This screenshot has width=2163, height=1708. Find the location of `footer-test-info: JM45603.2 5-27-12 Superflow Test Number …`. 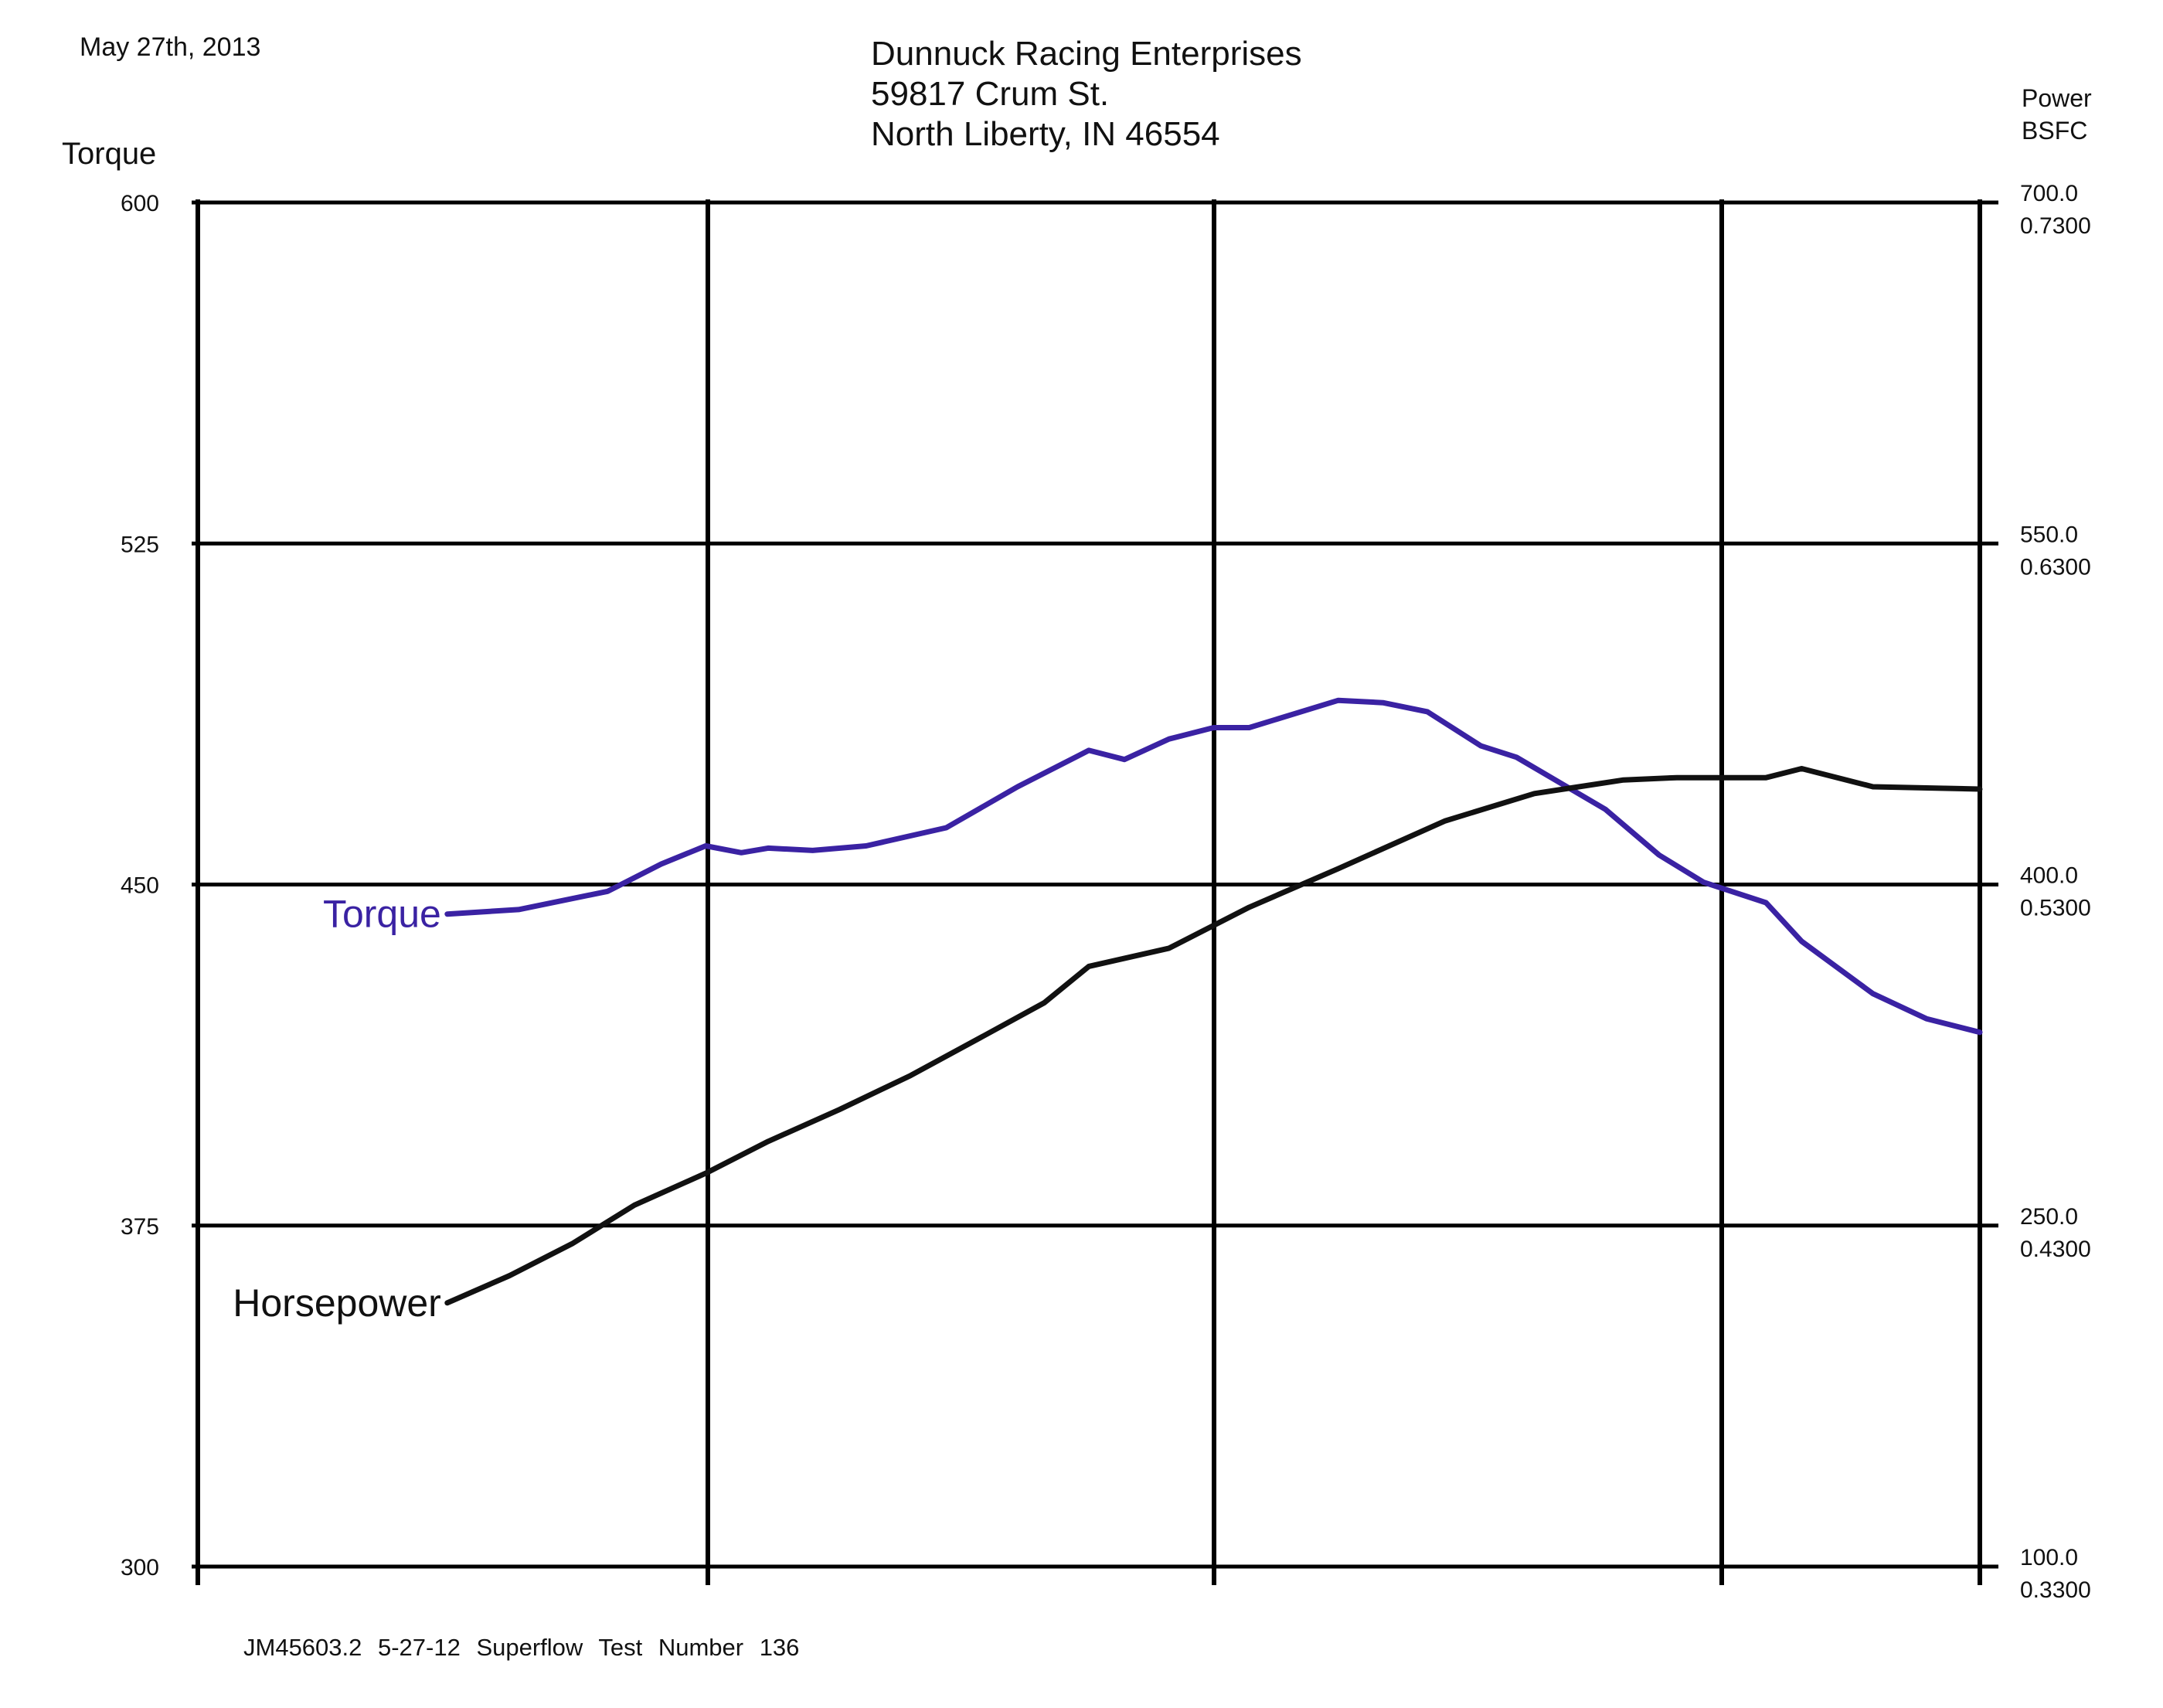

footer-test-info: JM45603.2 5-27-12 Superflow Test Number … is located at coordinates (522, 1647).